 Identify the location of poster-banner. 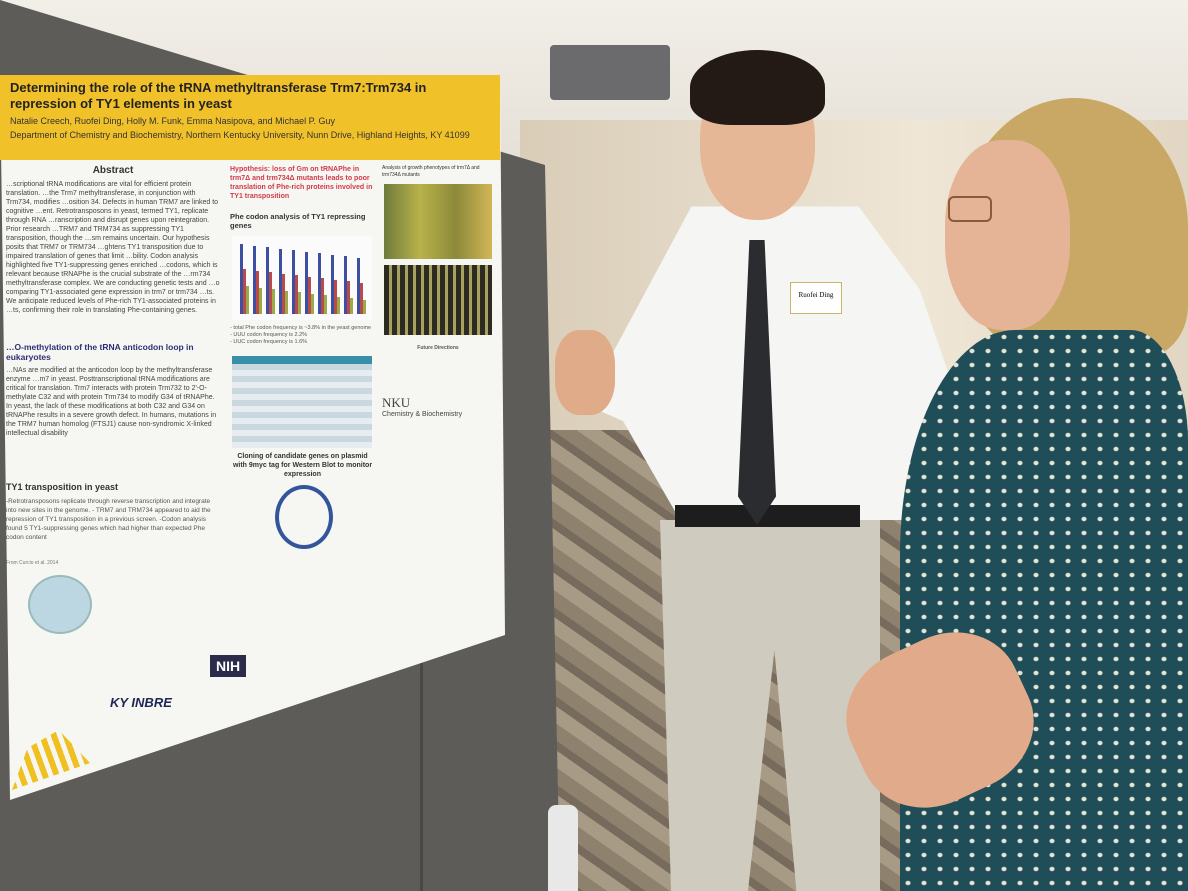
(250, 117).